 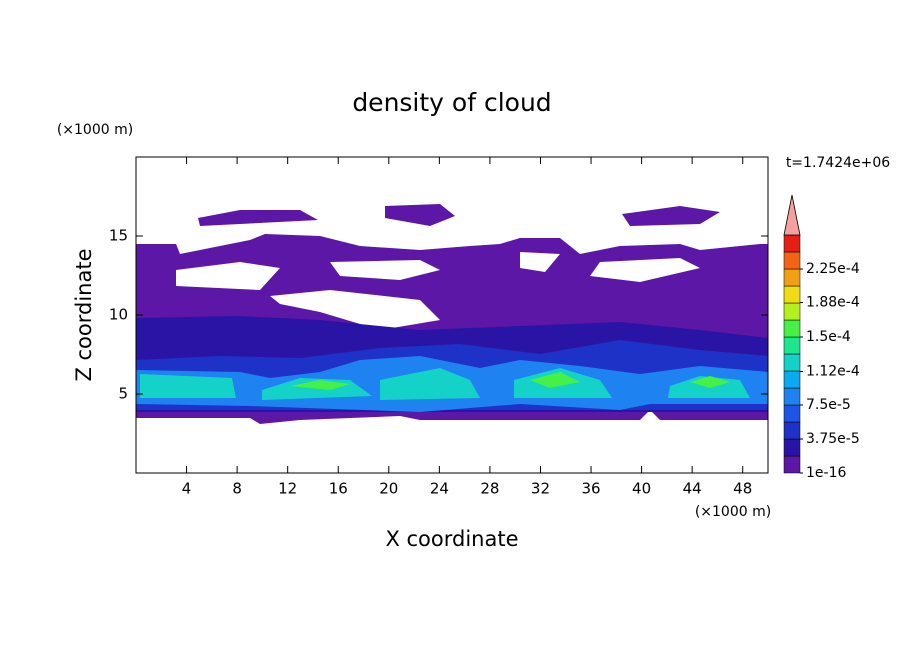 What do you see at coordinates (828, 337) in the screenshot?
I see `colorbar-label: 1.5e-4` at bounding box center [828, 337].